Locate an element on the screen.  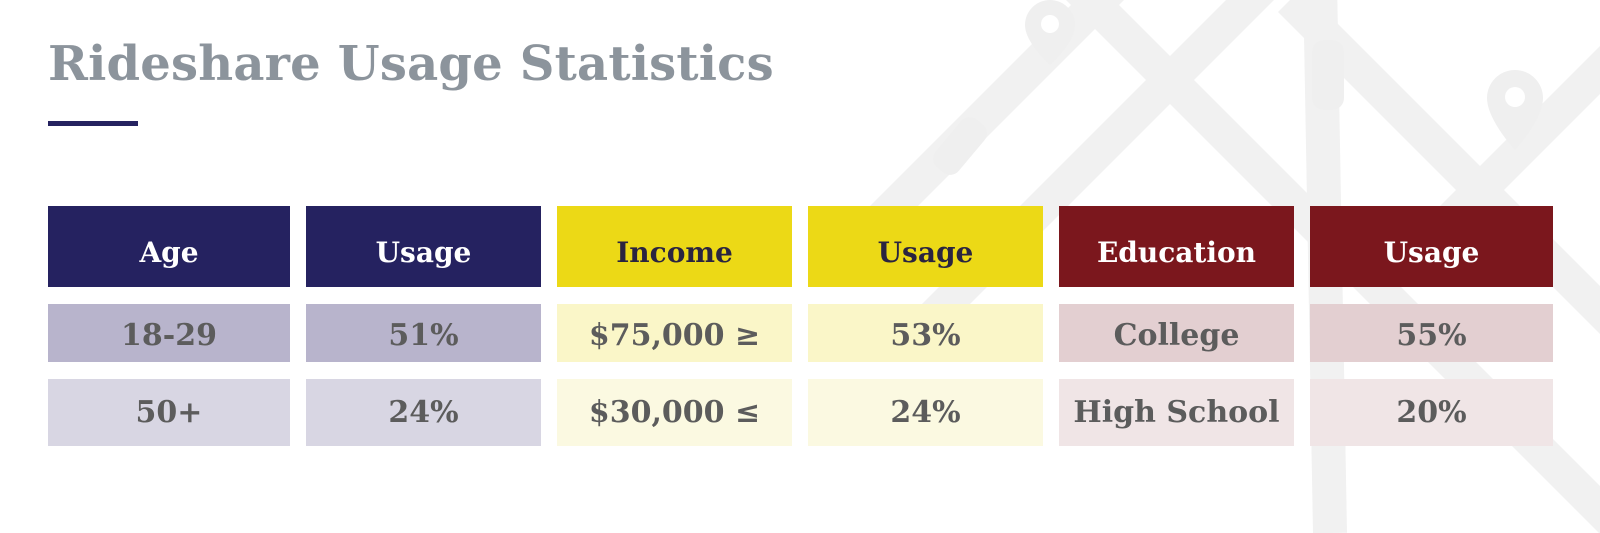
title-underline is located at coordinates (93, 123).